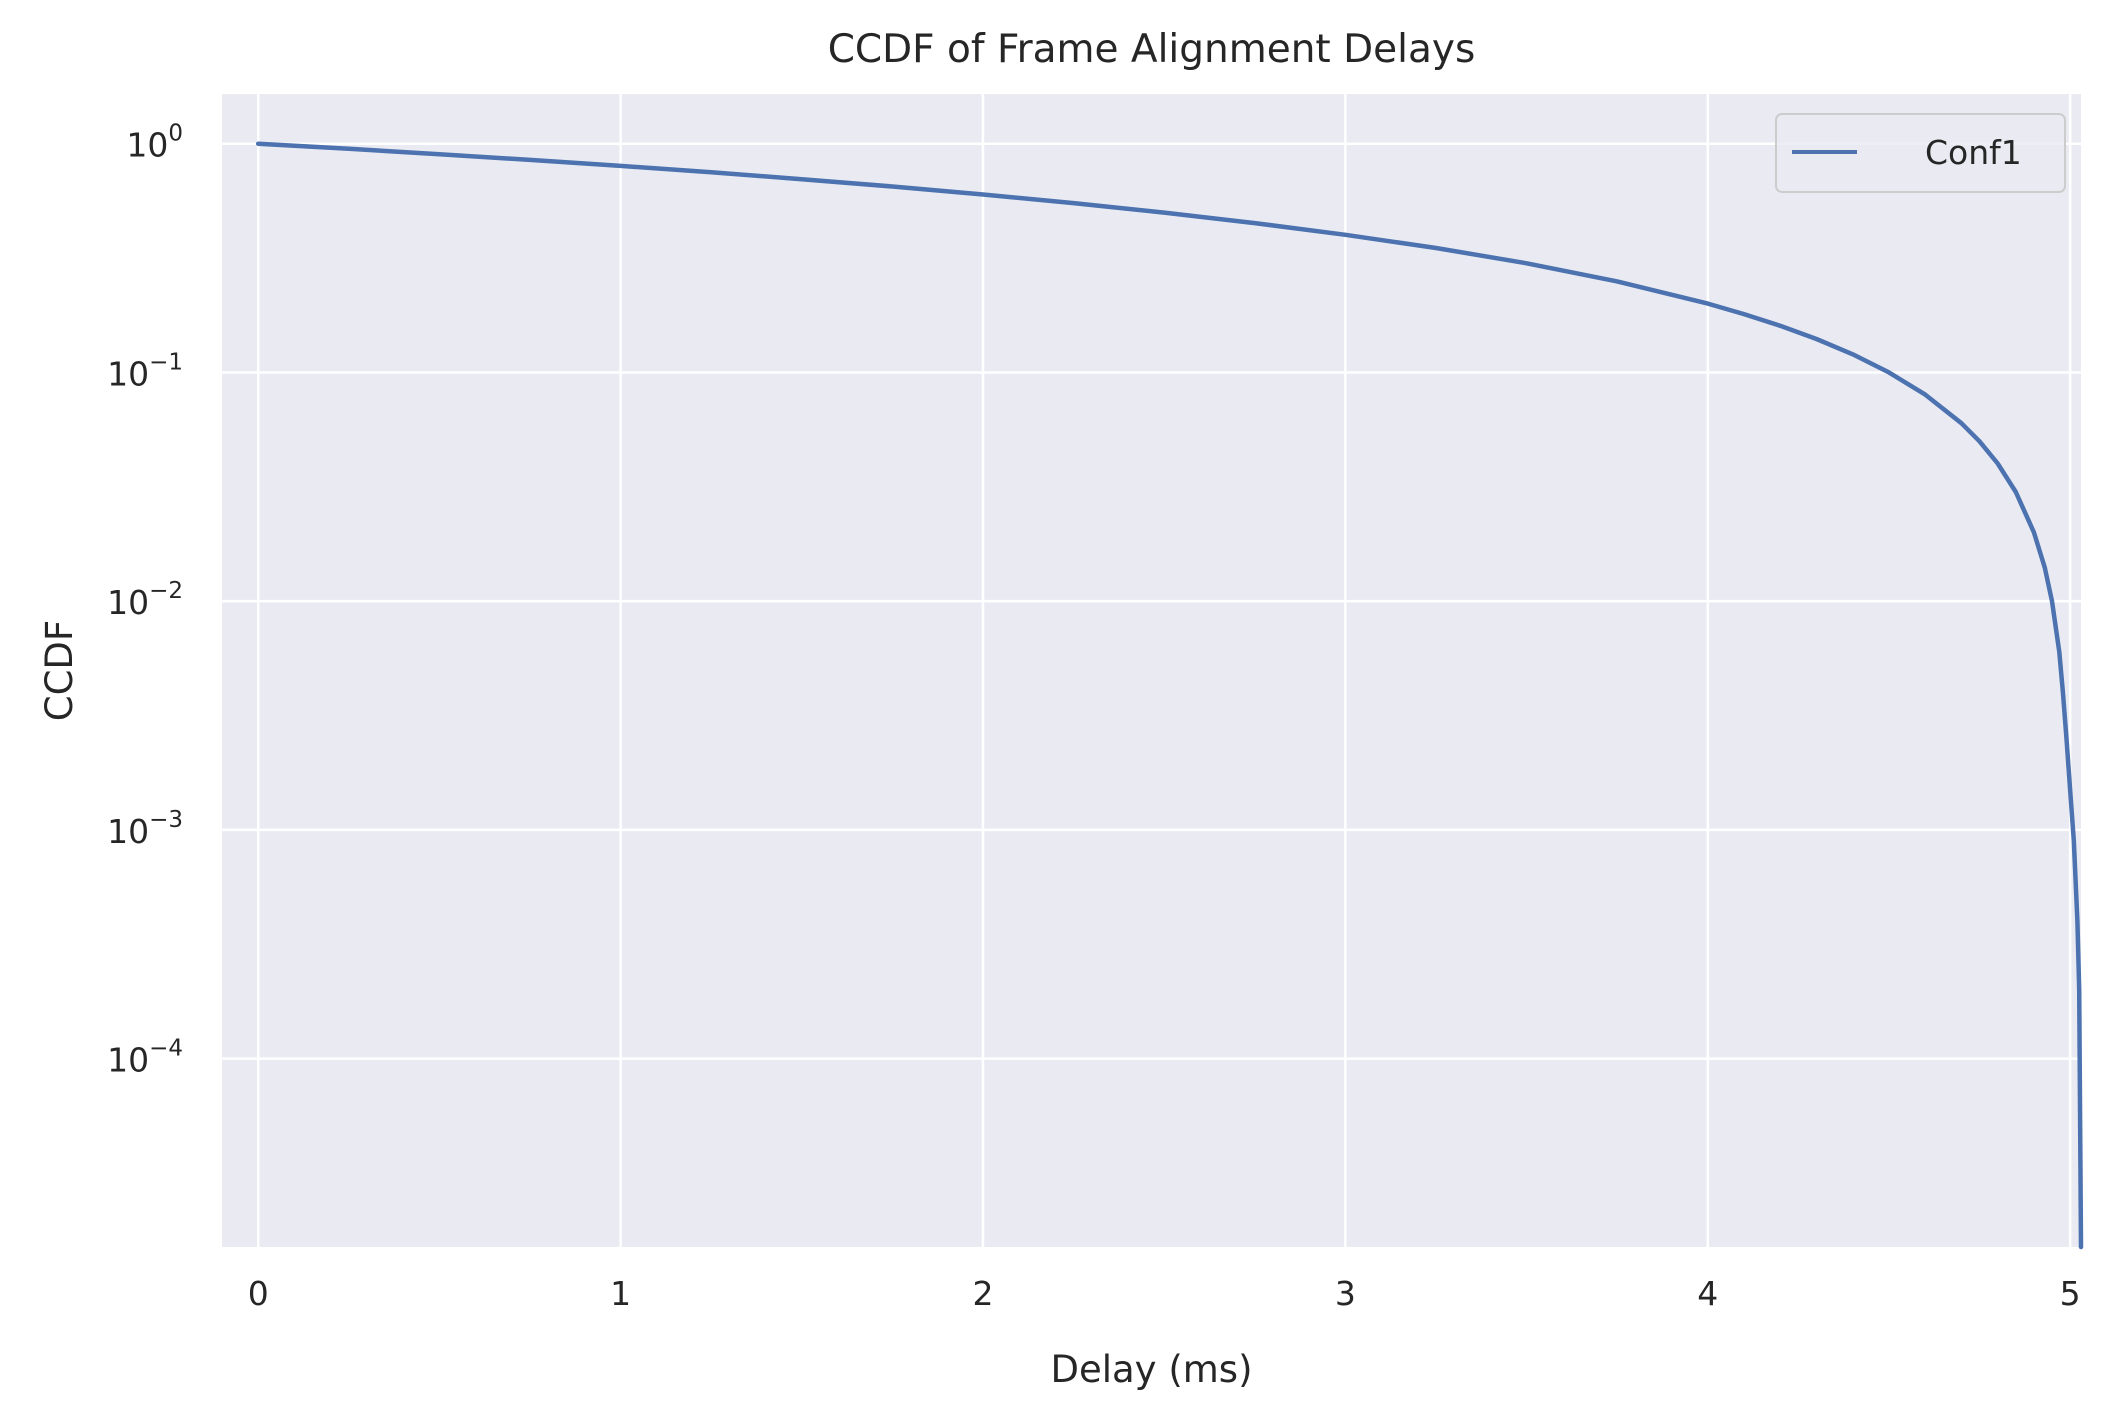 Image resolution: width=2111 pixels, height=1421 pixels. I want to click on legend-box, so click(1920, 153).